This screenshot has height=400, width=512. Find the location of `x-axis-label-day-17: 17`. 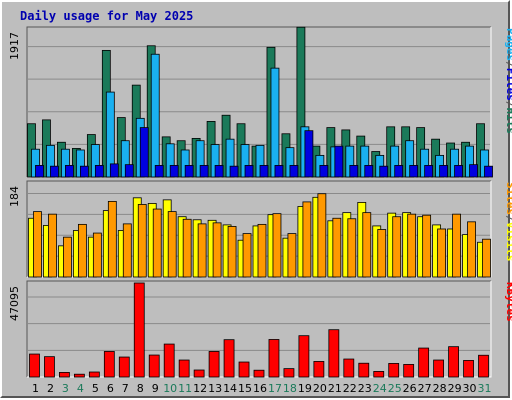

x-axis-label-day-17: 17 is located at coordinates (275, 388).